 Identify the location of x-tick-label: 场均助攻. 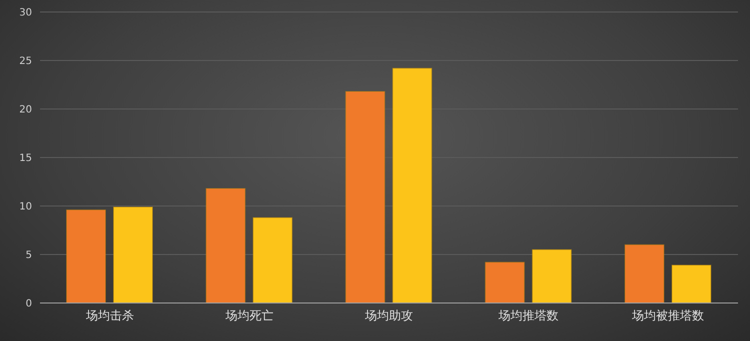
(388, 315).